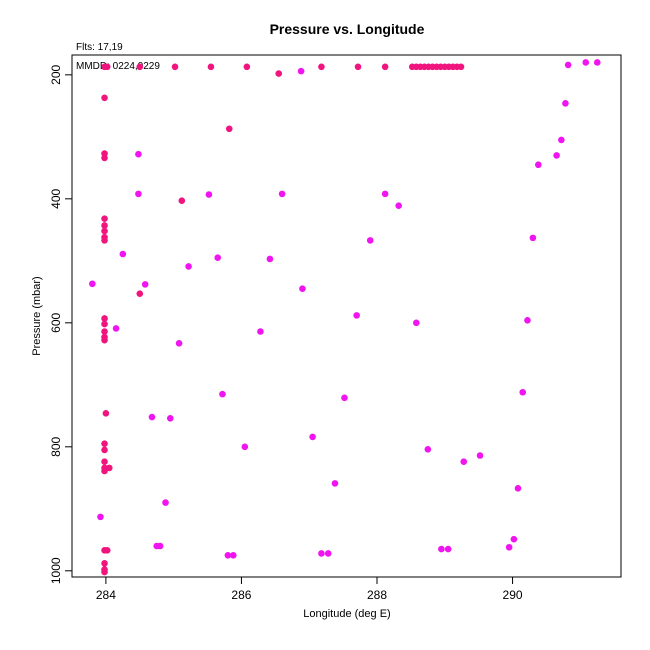 This screenshot has width=650, height=650. I want to click on chart-title: Pressure vs. Longitude, so click(347, 29).